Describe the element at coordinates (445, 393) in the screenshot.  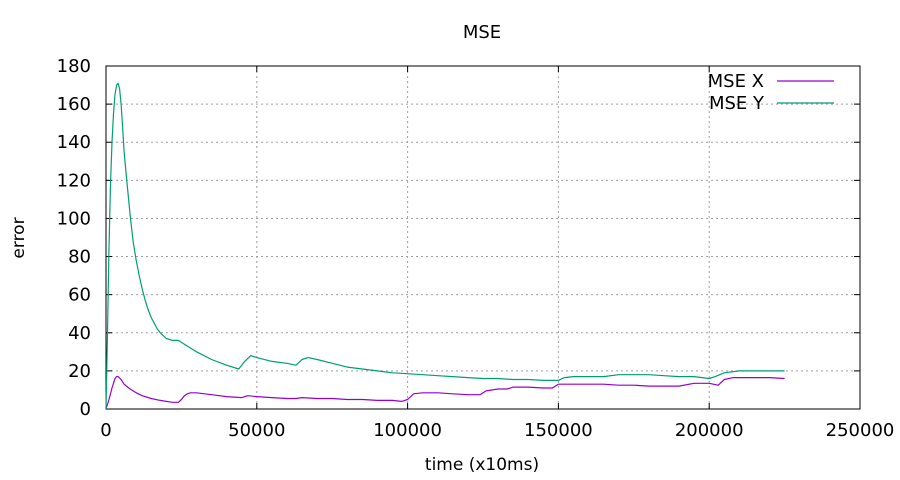
I see `series-line-mse-x` at that location.